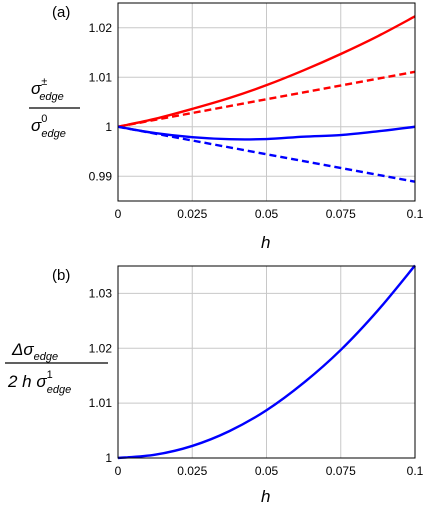 The height and width of the screenshot is (511, 429). What do you see at coordinates (101, 403) in the screenshot?
I see `y-tick-label-b: 1.01` at bounding box center [101, 403].